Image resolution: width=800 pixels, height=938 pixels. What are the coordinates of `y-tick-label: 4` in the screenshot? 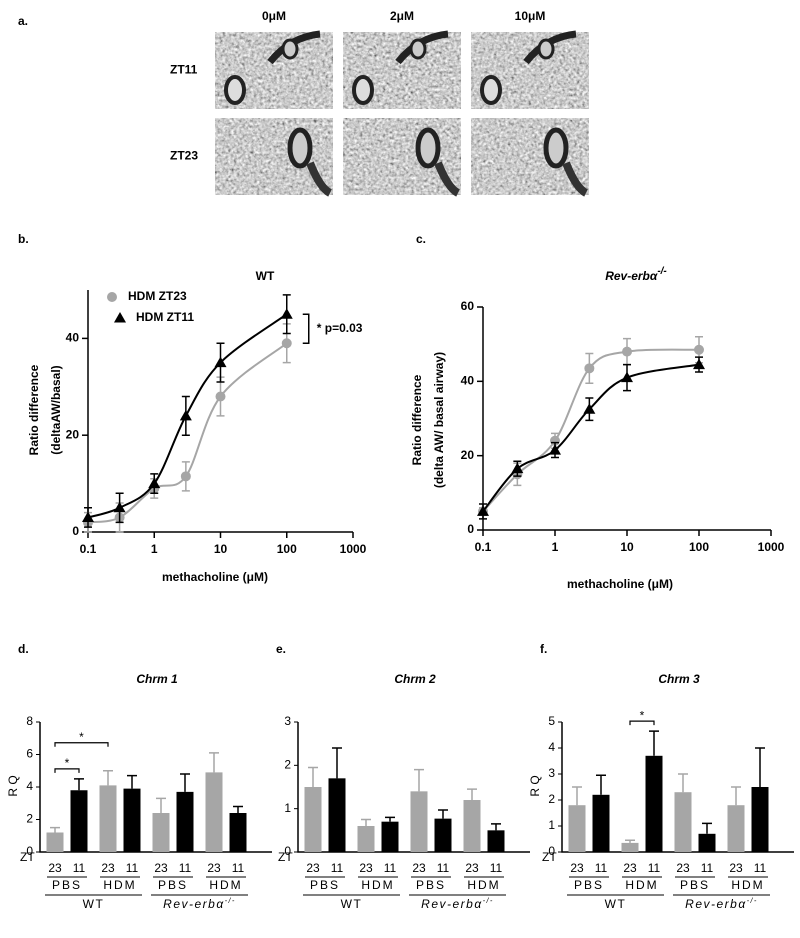 It's located at (551, 747).